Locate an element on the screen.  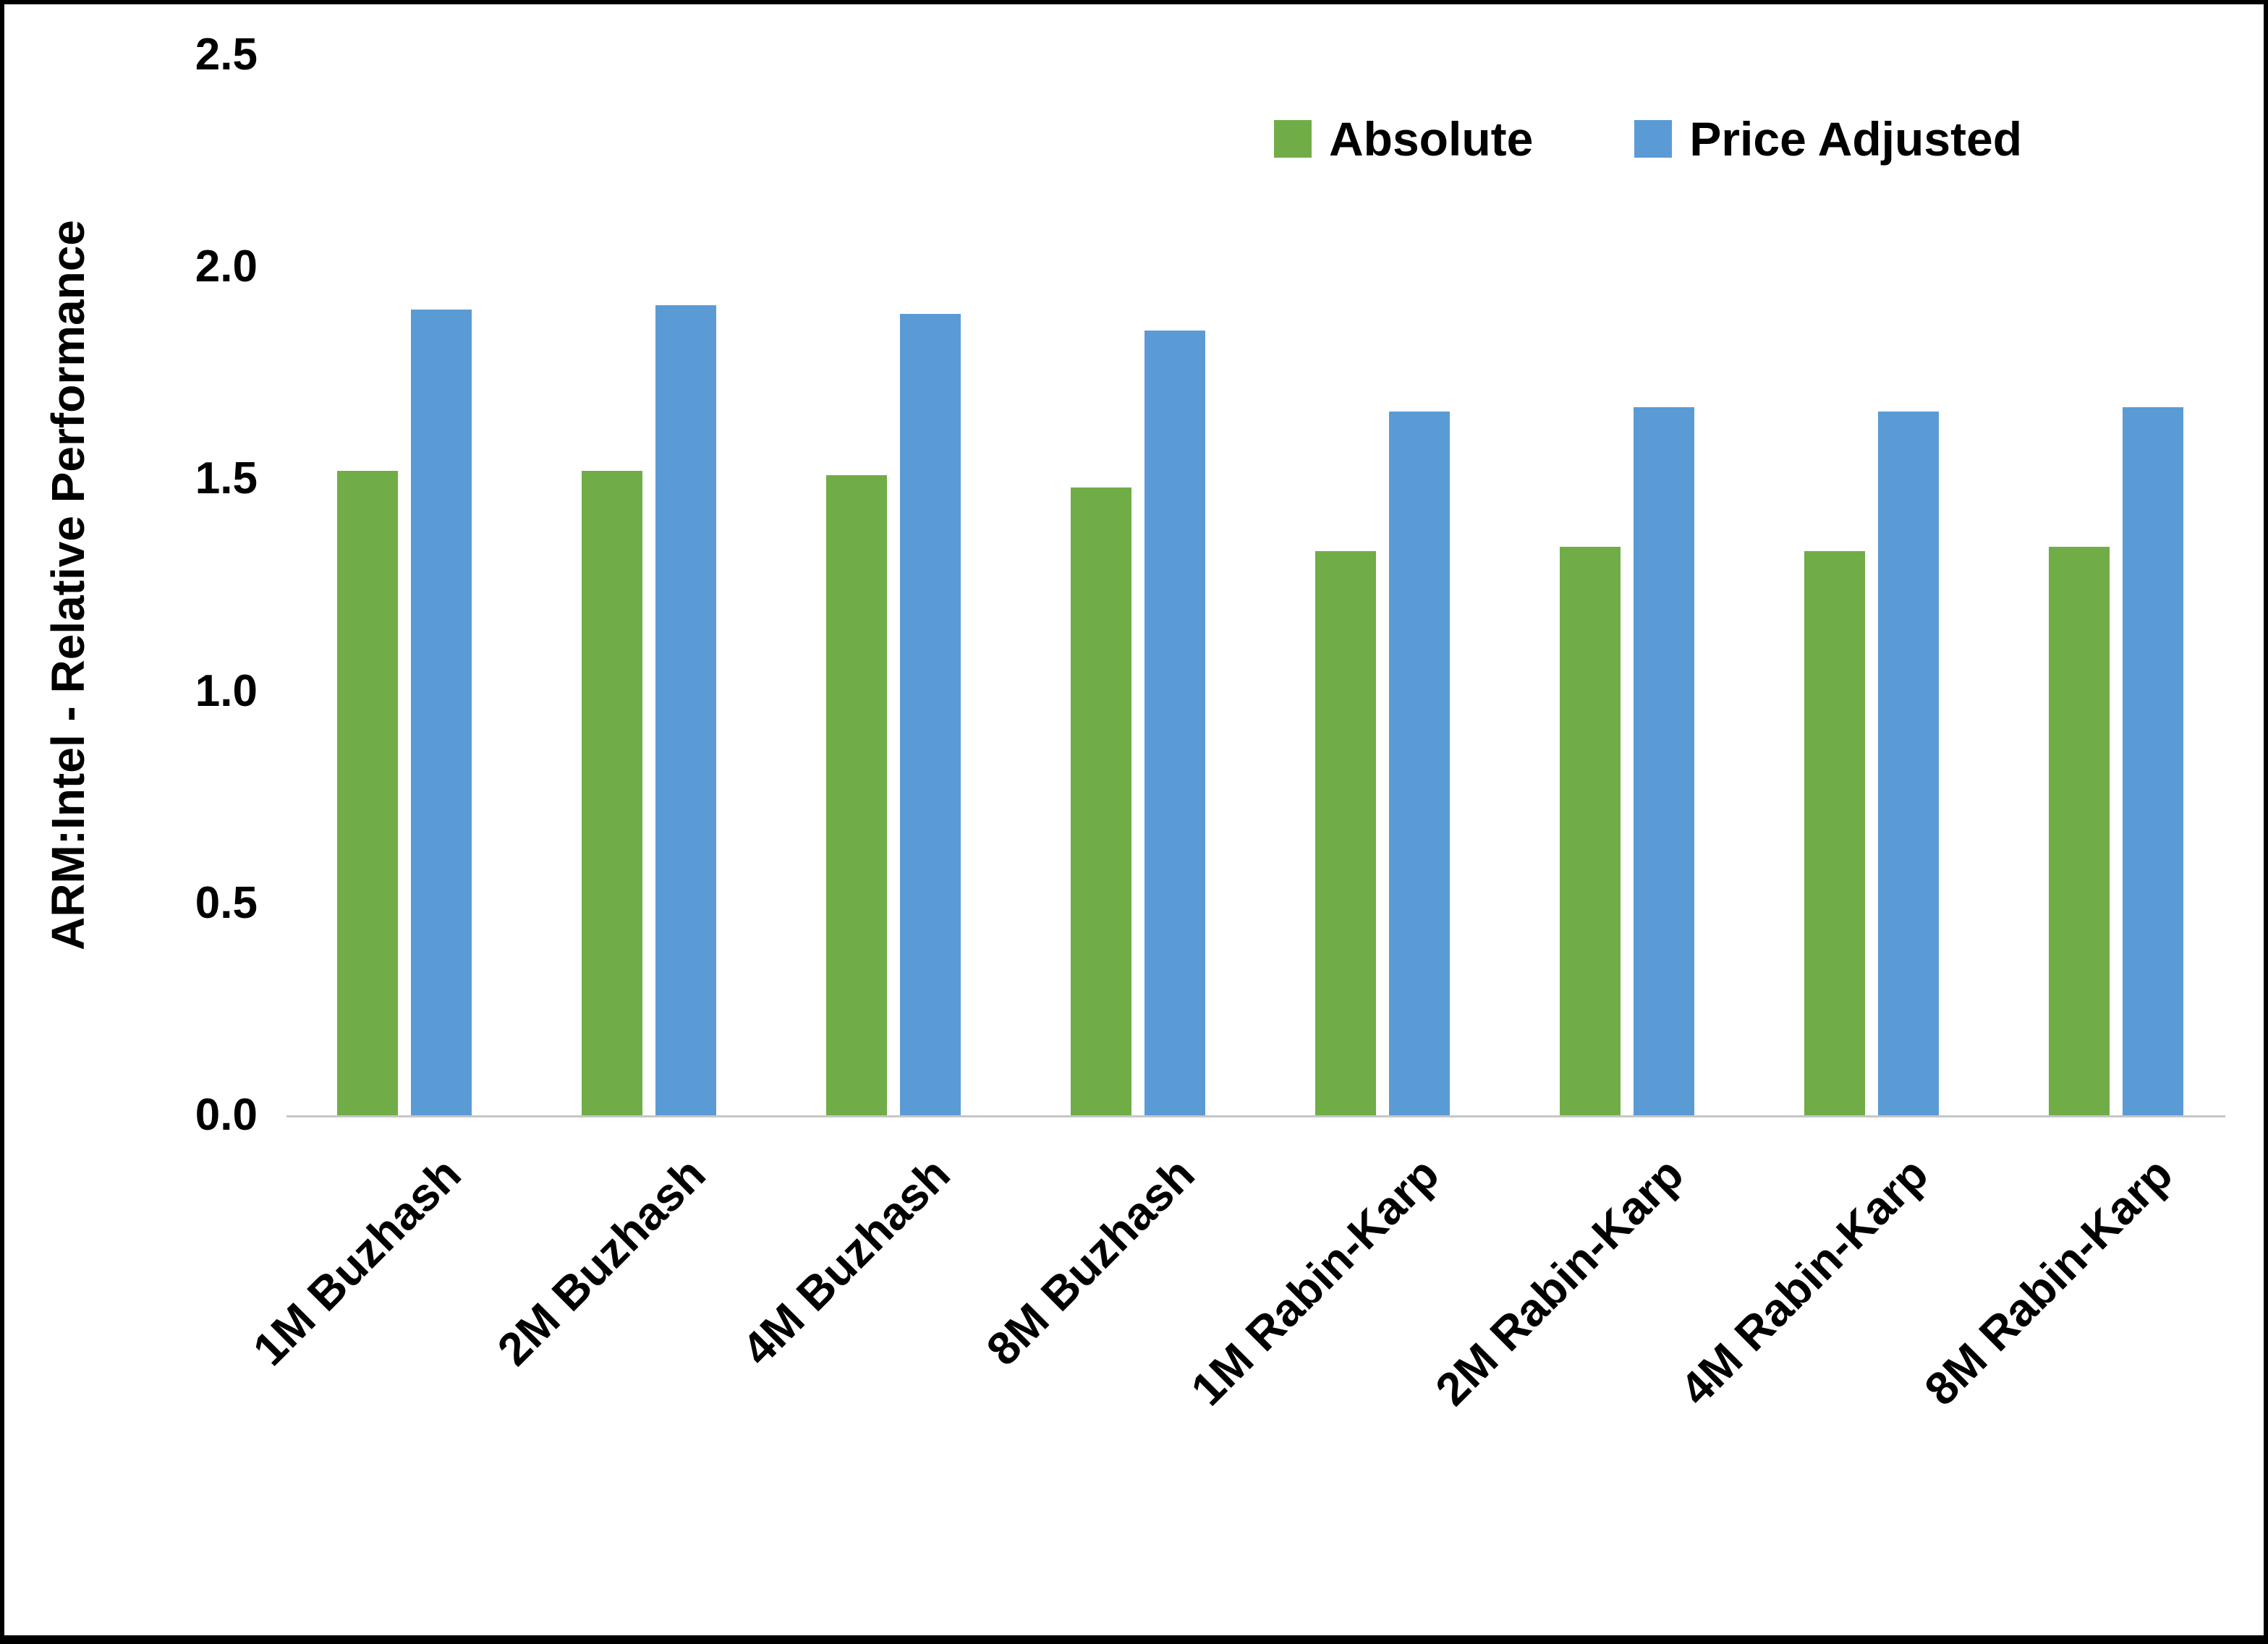
y-tick-1-5: 1.5 is located at coordinates (226, 478).